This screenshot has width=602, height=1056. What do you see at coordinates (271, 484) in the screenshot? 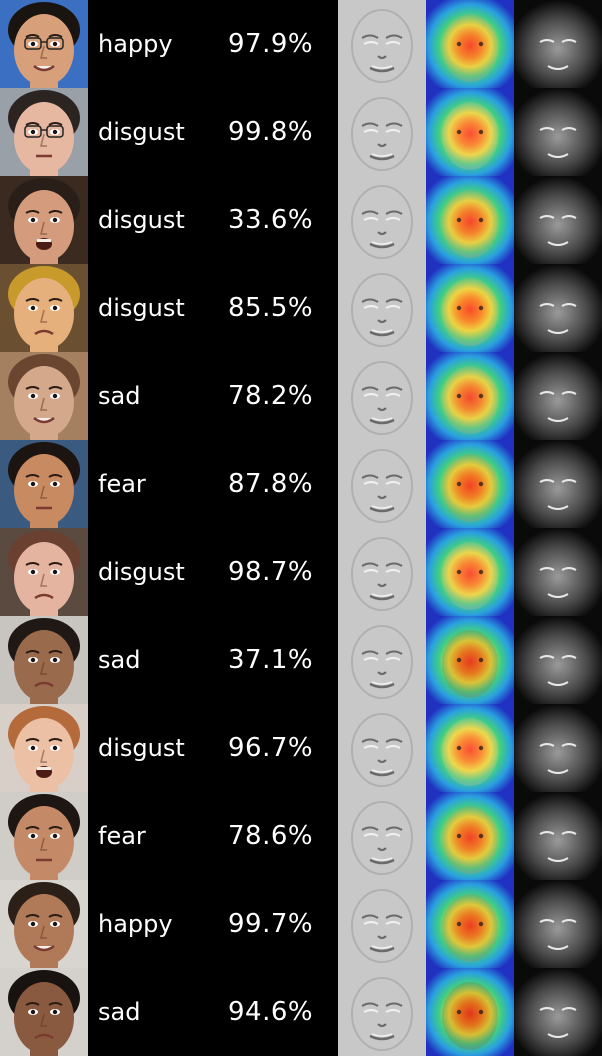
I see `confidence-score: 87.8%` at bounding box center [271, 484].